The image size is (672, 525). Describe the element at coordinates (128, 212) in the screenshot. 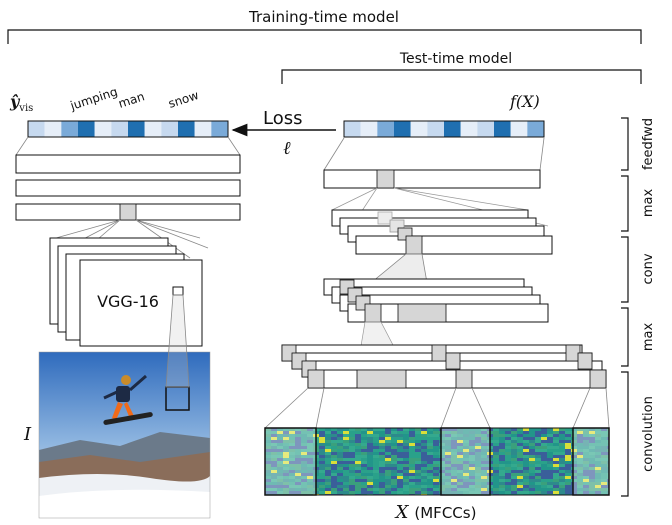

I see `visual-fc-filter` at that location.